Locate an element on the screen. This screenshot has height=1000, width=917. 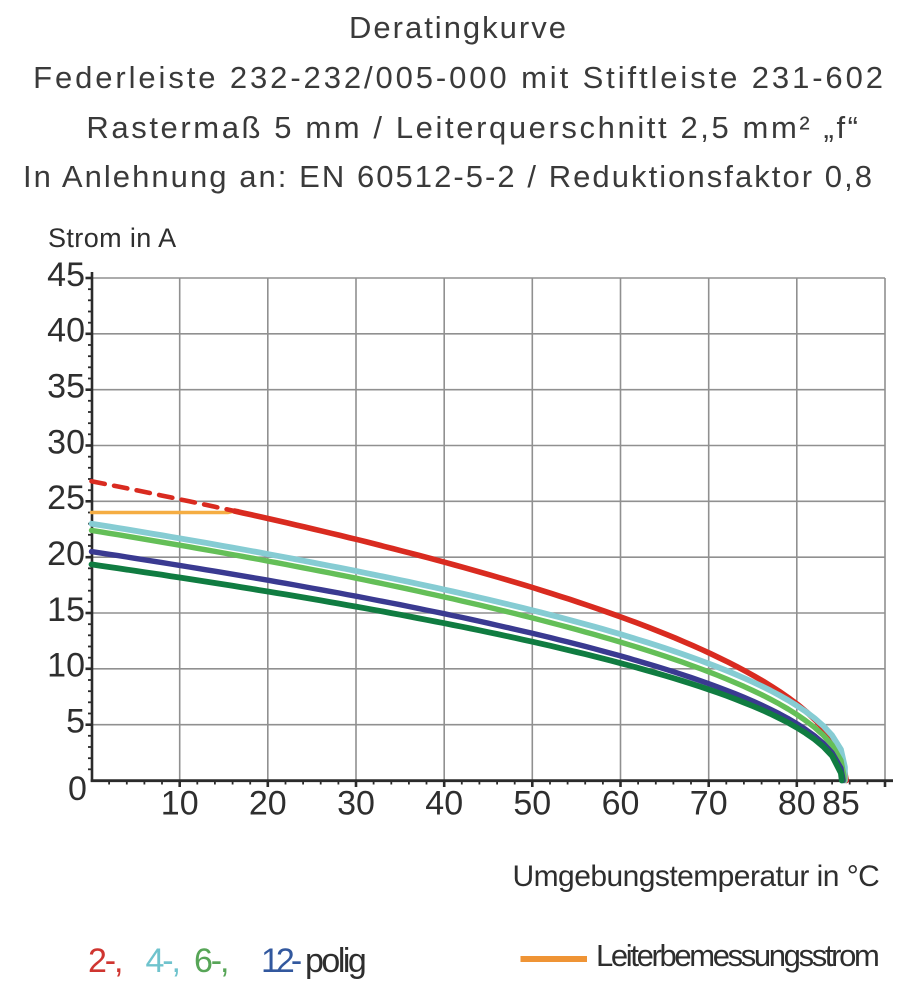
svg-text: 45 is located at coordinates (66, 275).